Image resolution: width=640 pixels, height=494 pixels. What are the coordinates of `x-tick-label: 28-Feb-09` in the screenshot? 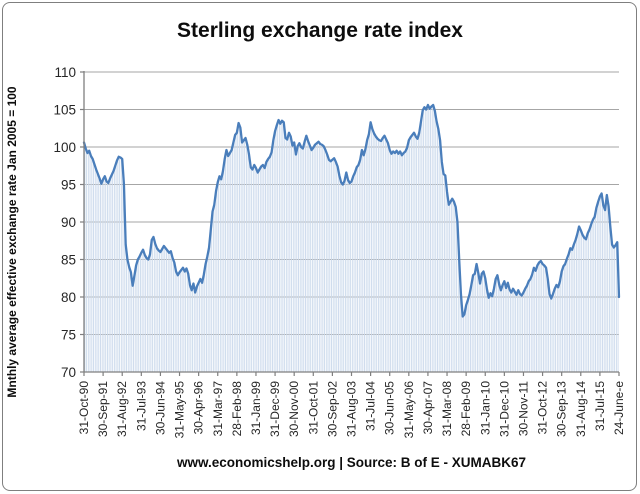 It's located at (466, 409).